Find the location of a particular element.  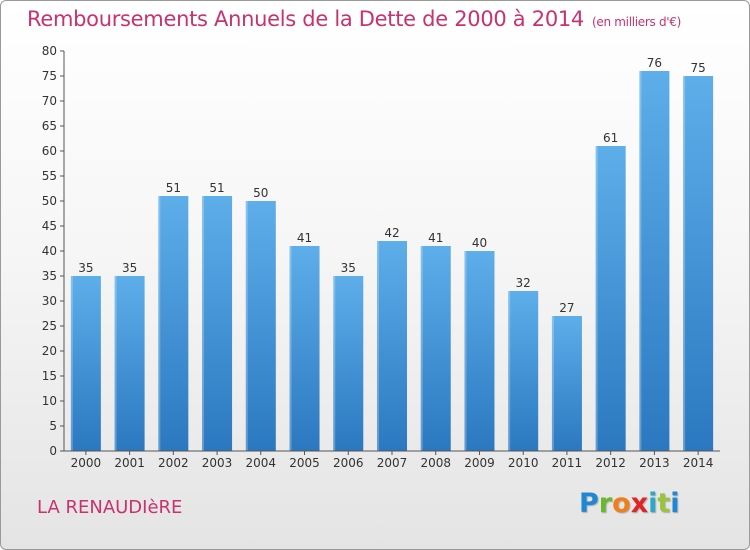

logo-letter: o is located at coordinates (621, 503).